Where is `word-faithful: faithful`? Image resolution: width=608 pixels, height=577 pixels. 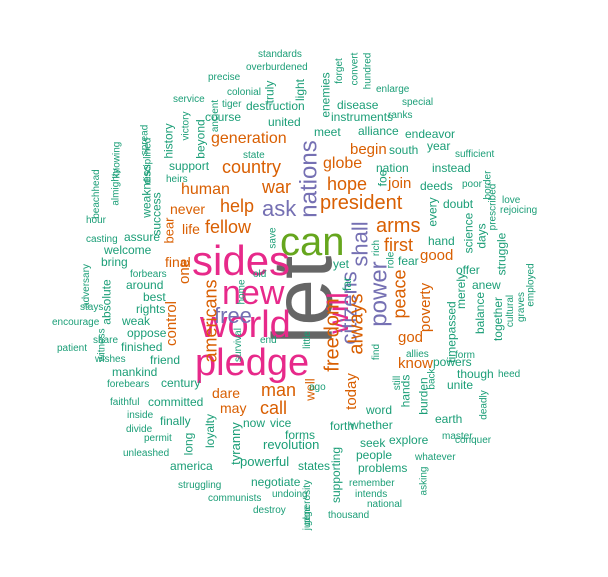 word-faithful: faithful is located at coordinates (125, 402).